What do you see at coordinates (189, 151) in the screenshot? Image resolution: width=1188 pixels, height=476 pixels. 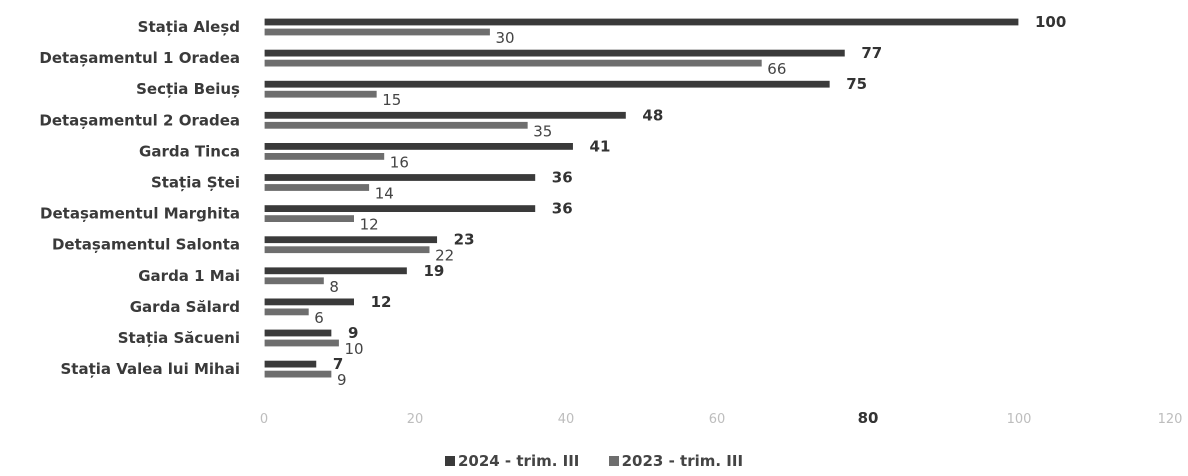 I see `category-label-row-4: Garda Tinca` at bounding box center [189, 151].